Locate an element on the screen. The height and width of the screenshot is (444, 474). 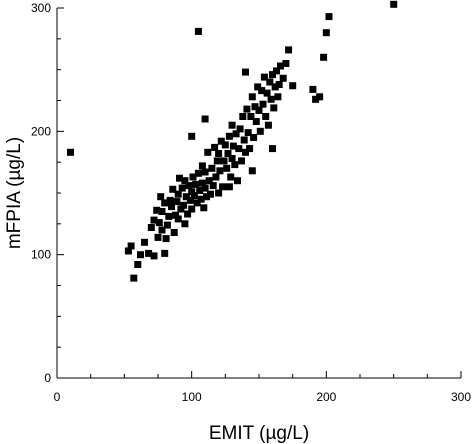
y-tick-label: 200 is located at coordinates (41, 131).